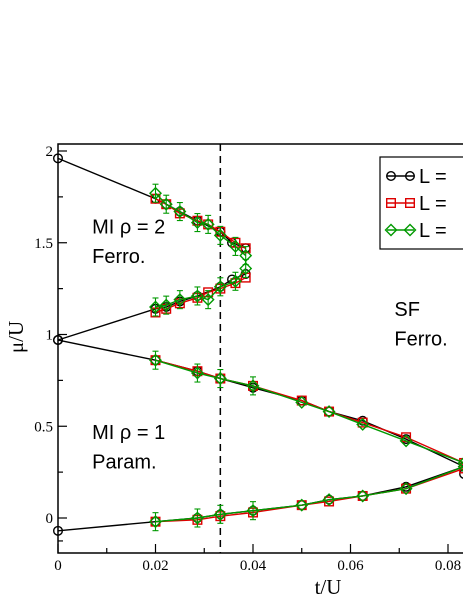  I want to click on x-tick-label: 0.02, so click(155, 566).